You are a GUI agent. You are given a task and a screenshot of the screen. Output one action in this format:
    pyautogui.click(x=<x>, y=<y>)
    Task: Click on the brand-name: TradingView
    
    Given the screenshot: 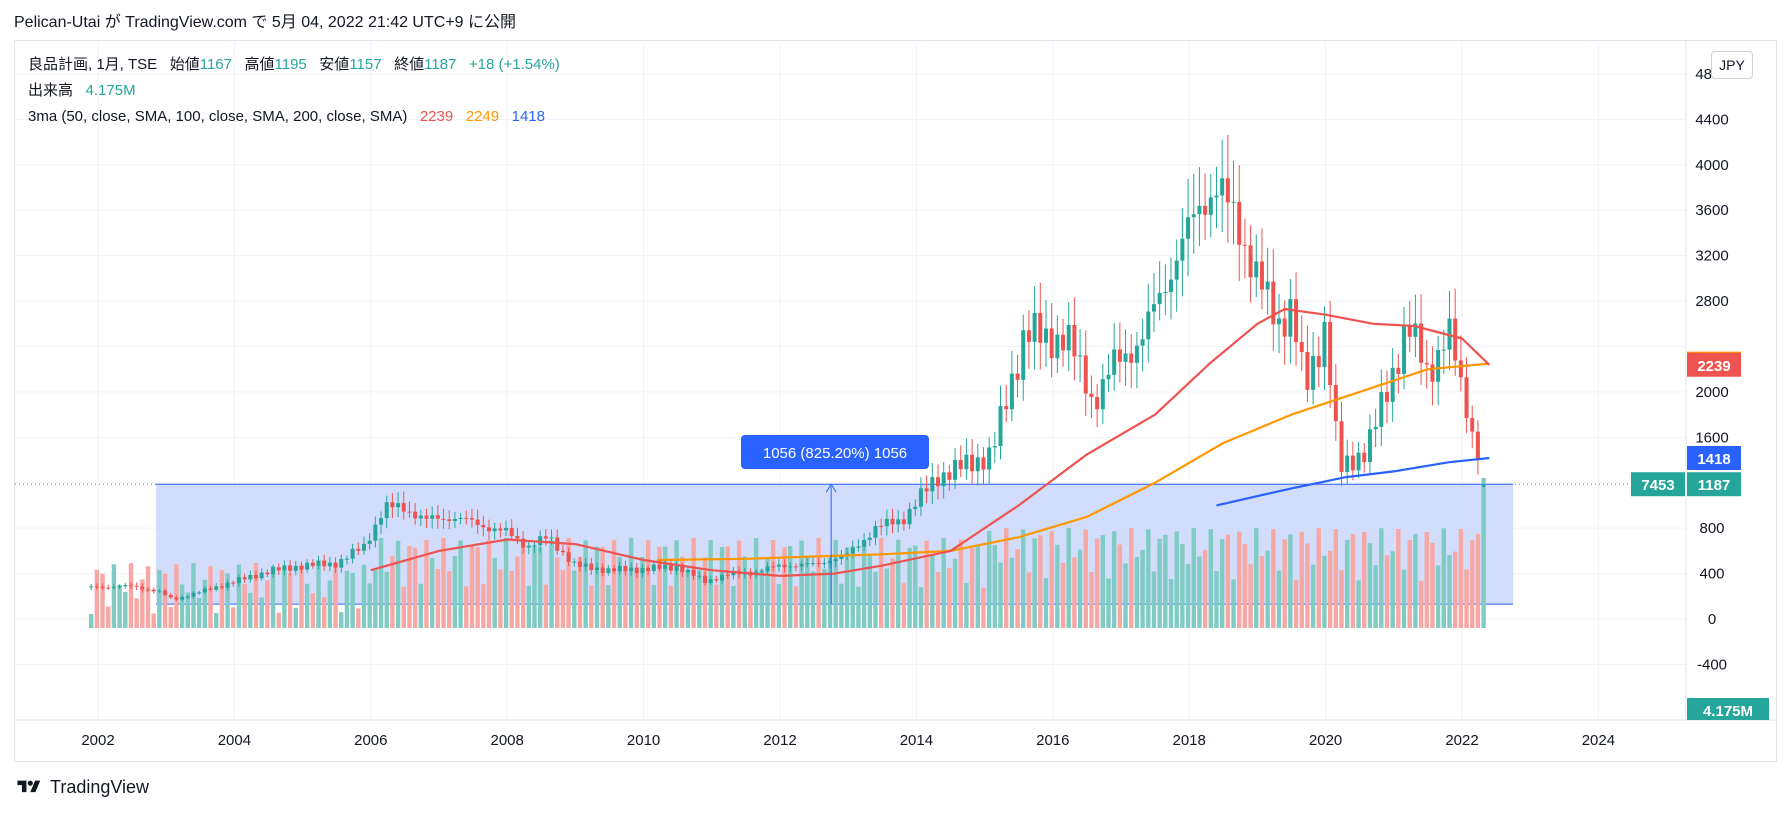 What is the action you would take?
    pyautogui.click(x=100, y=786)
    